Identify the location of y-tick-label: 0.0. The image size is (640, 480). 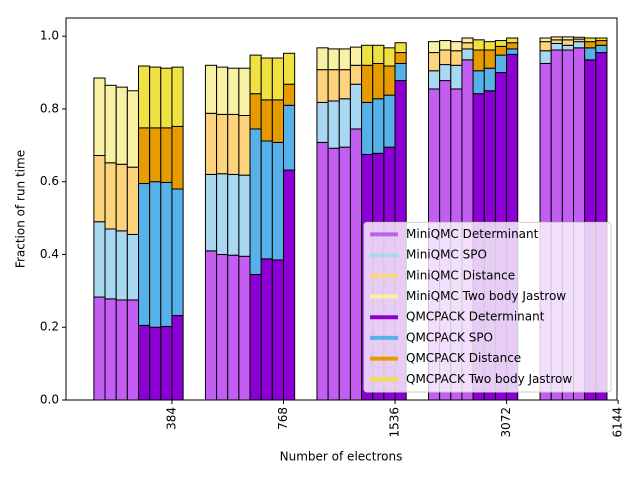
(49, 400).